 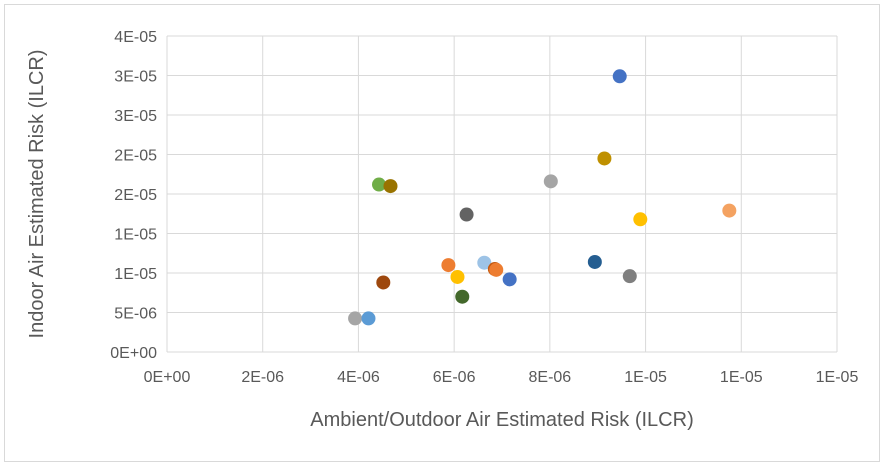 What do you see at coordinates (37, 194) in the screenshot?
I see `y-axis-title: Indoor Air Estimated Risk (ILCR)` at bounding box center [37, 194].